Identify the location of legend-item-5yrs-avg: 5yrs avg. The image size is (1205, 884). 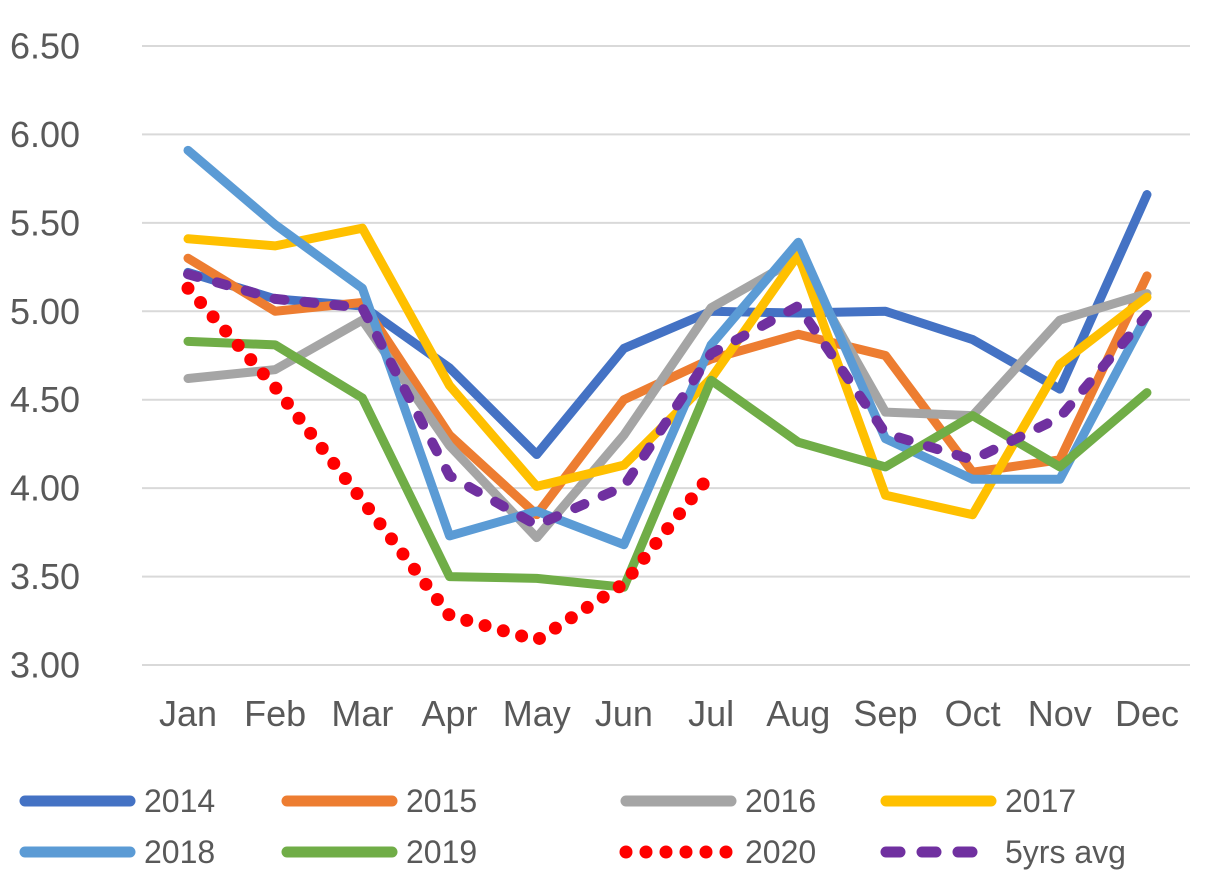
(1003, 852).